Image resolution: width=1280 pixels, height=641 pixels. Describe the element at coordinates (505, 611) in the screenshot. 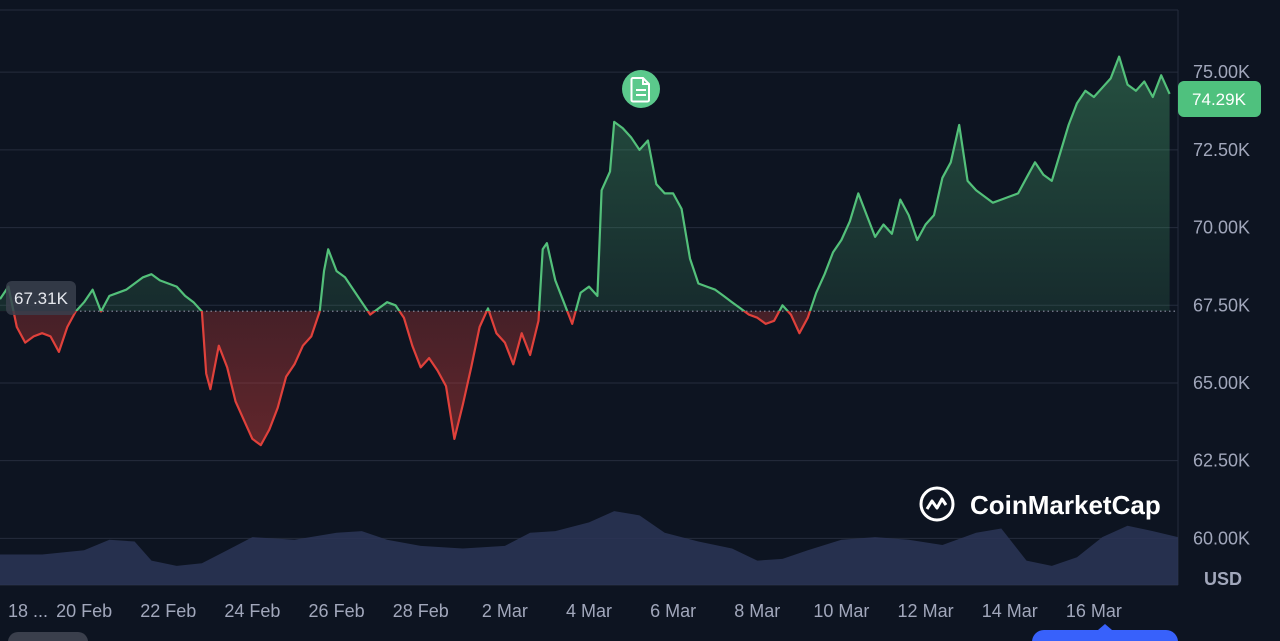

I see `x-tick-label: 2 Mar` at that location.